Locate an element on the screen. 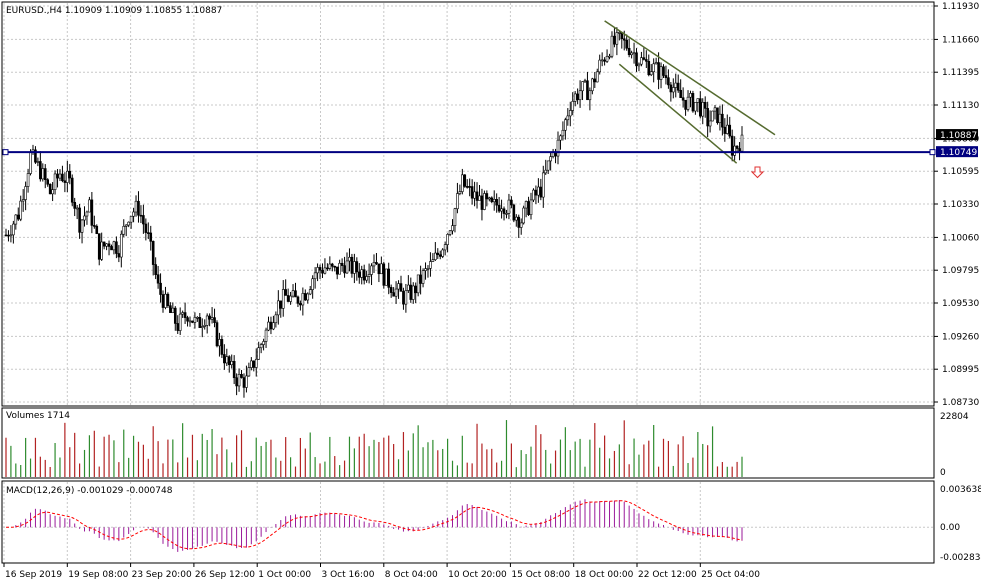 This screenshot has width=981, height=584. time-tick-label: 3 Oct 16:00 is located at coordinates (348, 575).